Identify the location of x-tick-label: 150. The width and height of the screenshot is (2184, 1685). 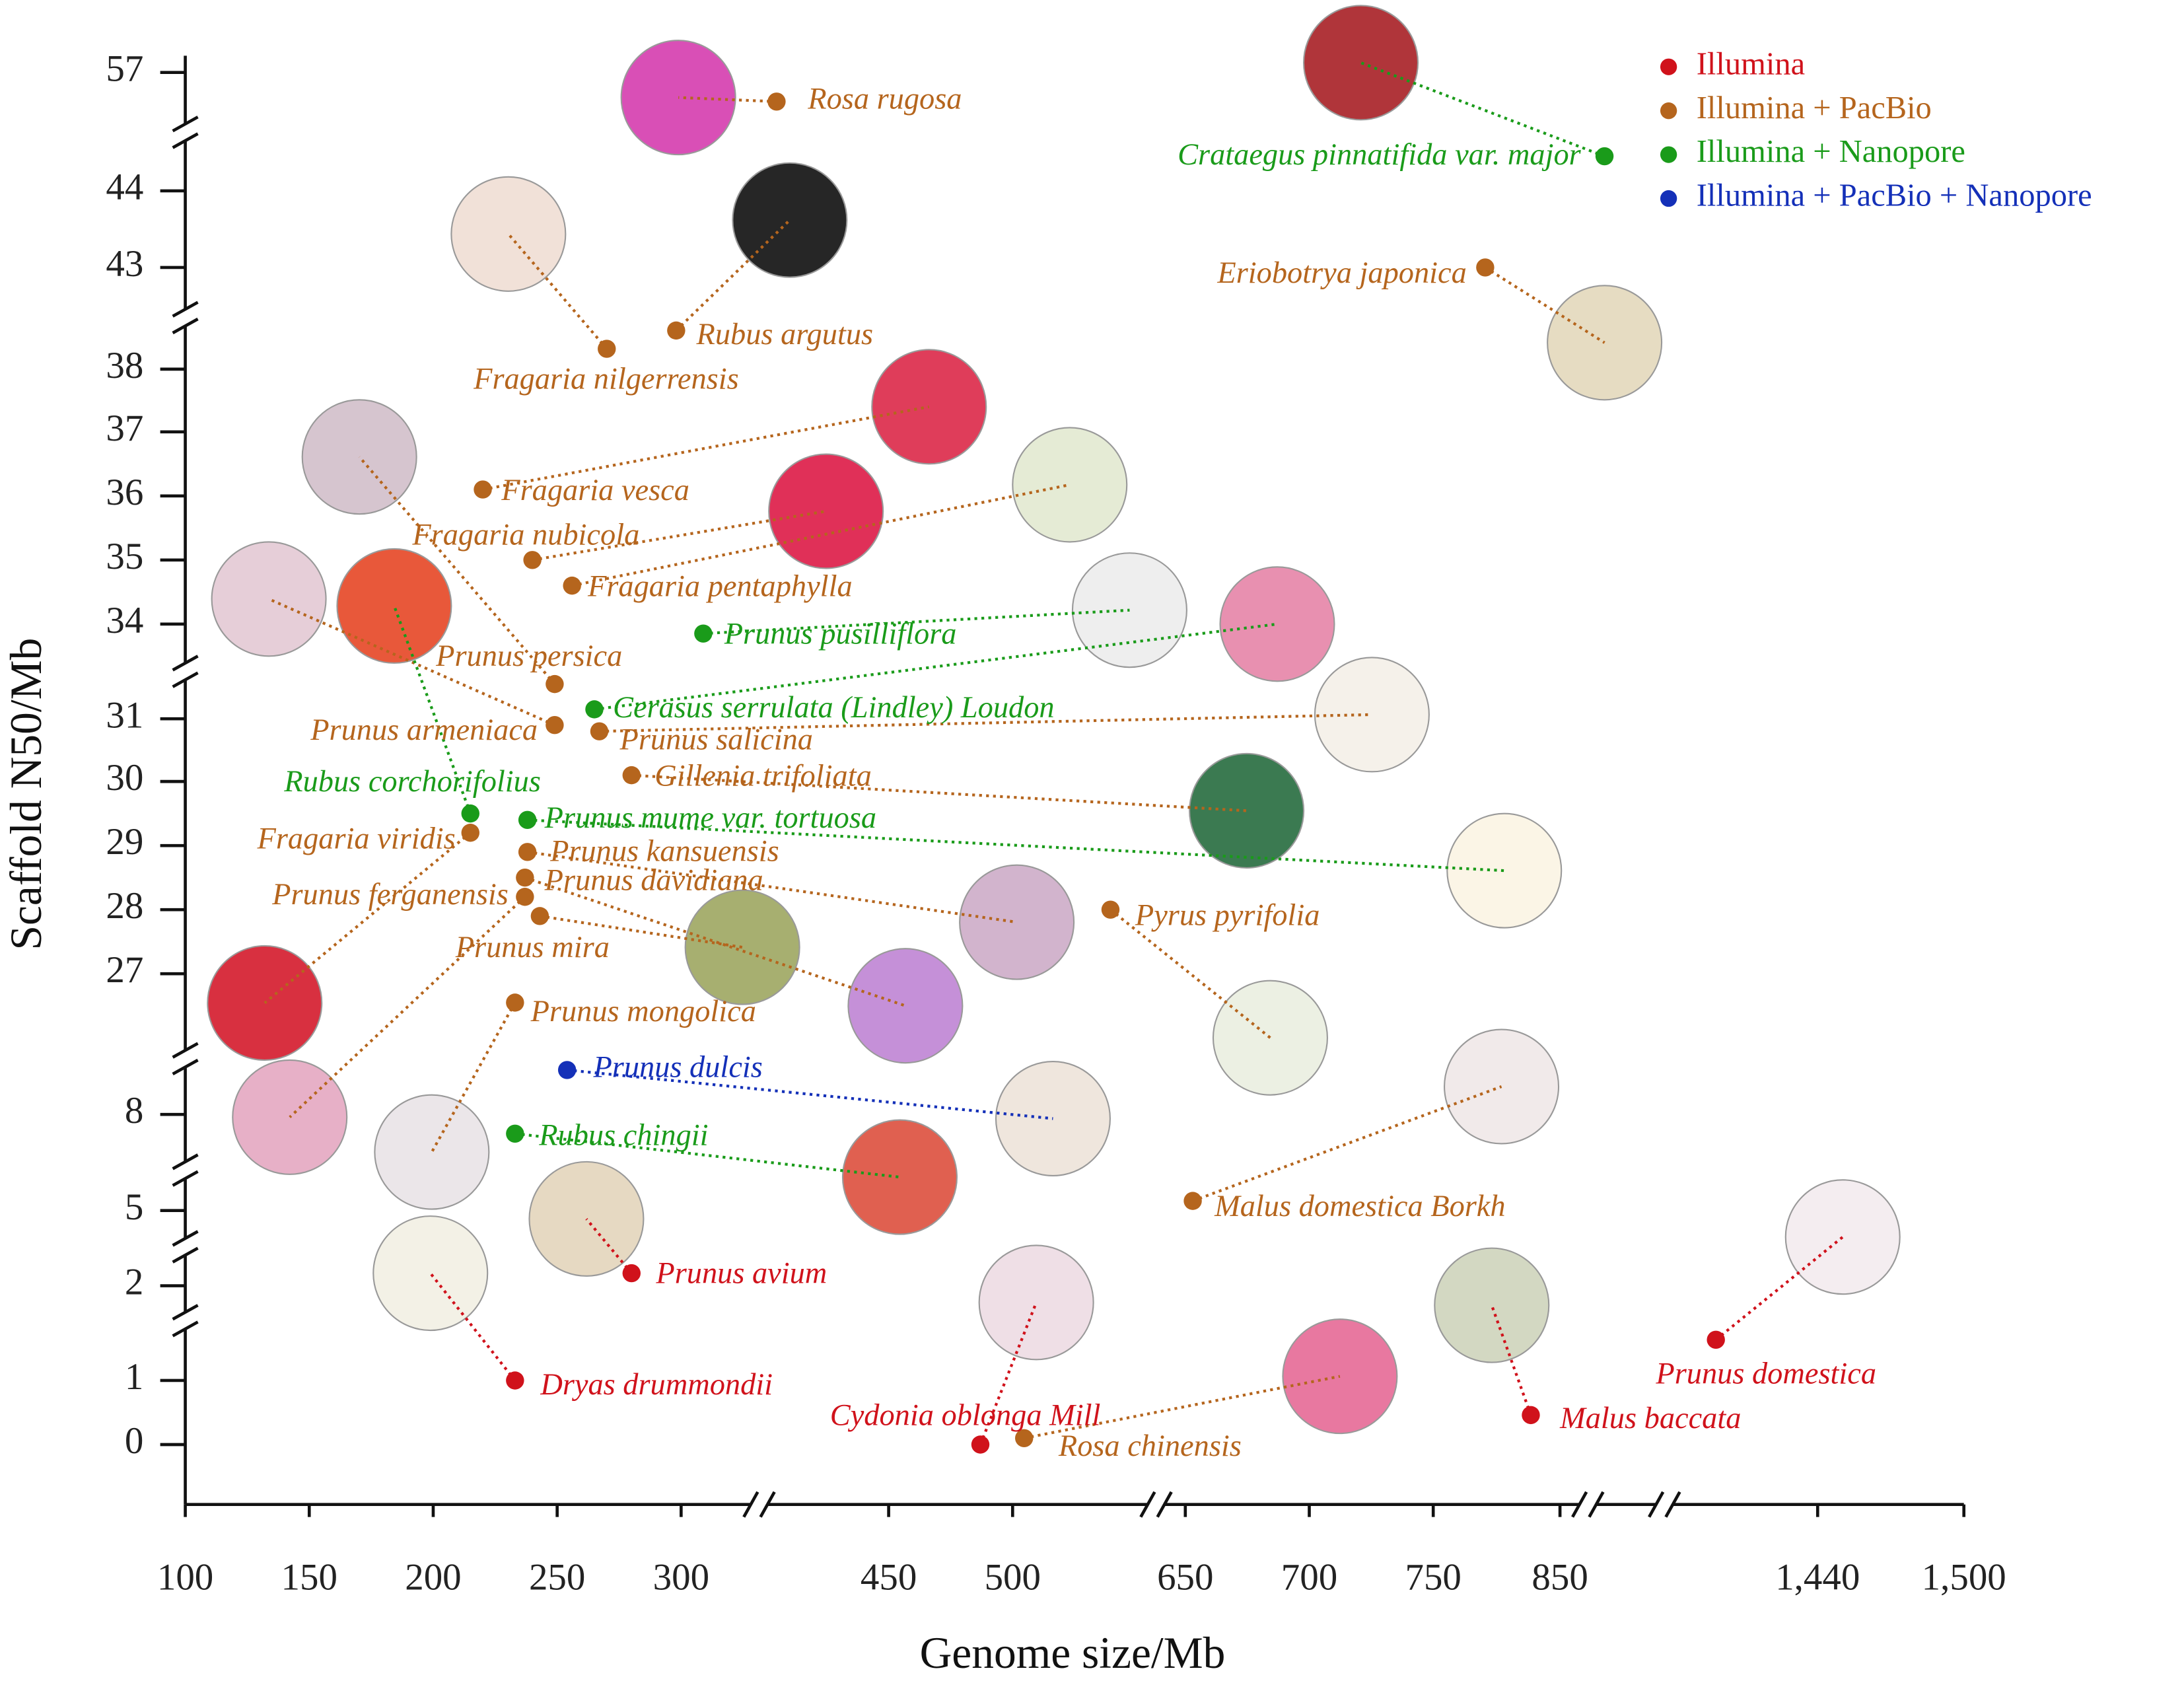
(309, 1577).